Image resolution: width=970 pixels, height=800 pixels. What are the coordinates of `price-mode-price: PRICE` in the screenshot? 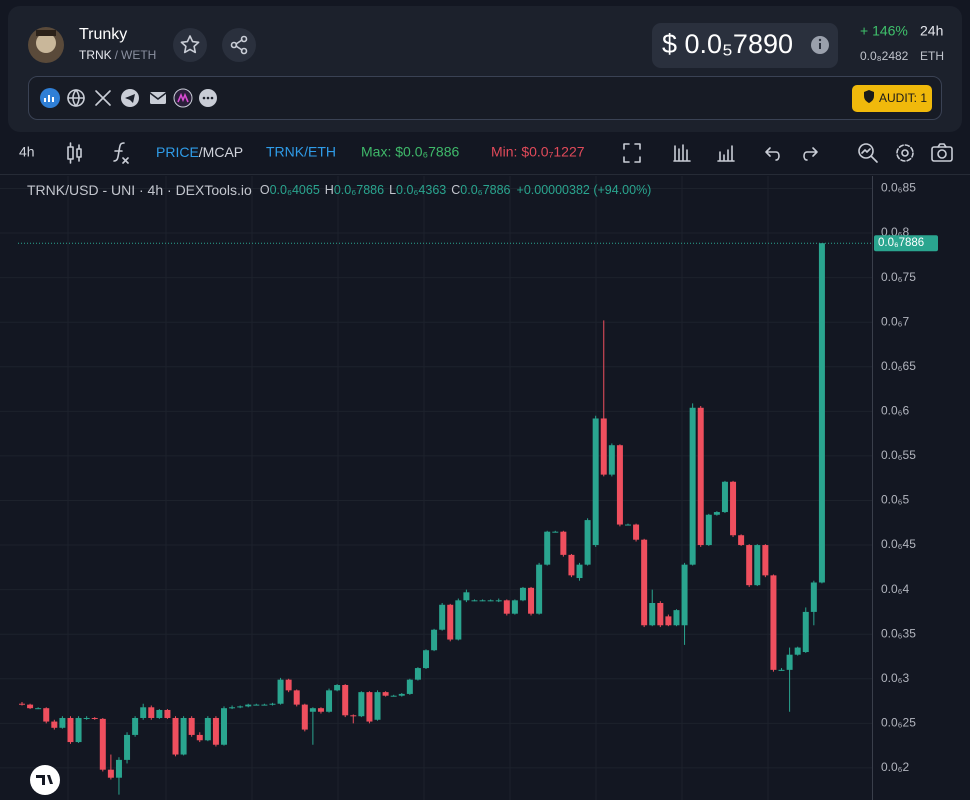 It's located at (177, 152).